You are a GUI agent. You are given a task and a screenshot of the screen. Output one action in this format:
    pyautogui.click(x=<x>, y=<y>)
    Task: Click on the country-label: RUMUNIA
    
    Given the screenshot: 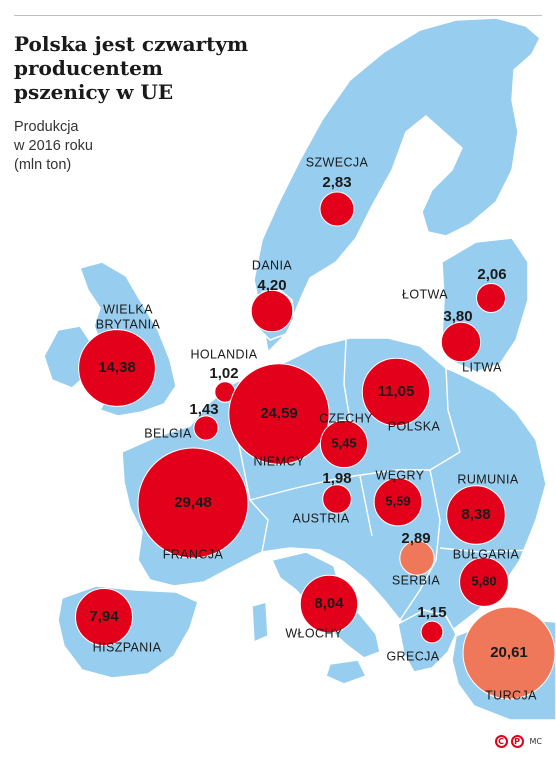 What is the action you would take?
    pyautogui.click(x=487, y=479)
    